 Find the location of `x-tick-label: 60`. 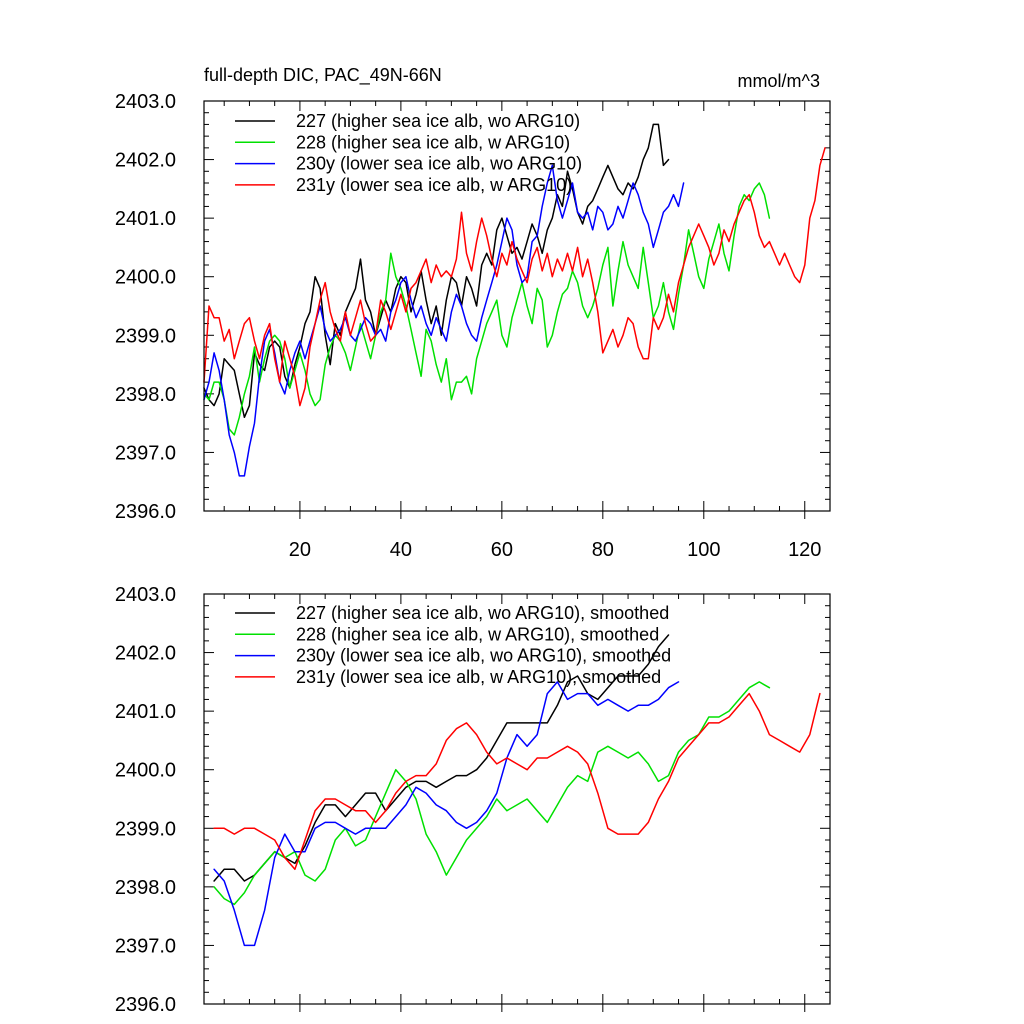

x-tick-label: 60 is located at coordinates (502, 550).